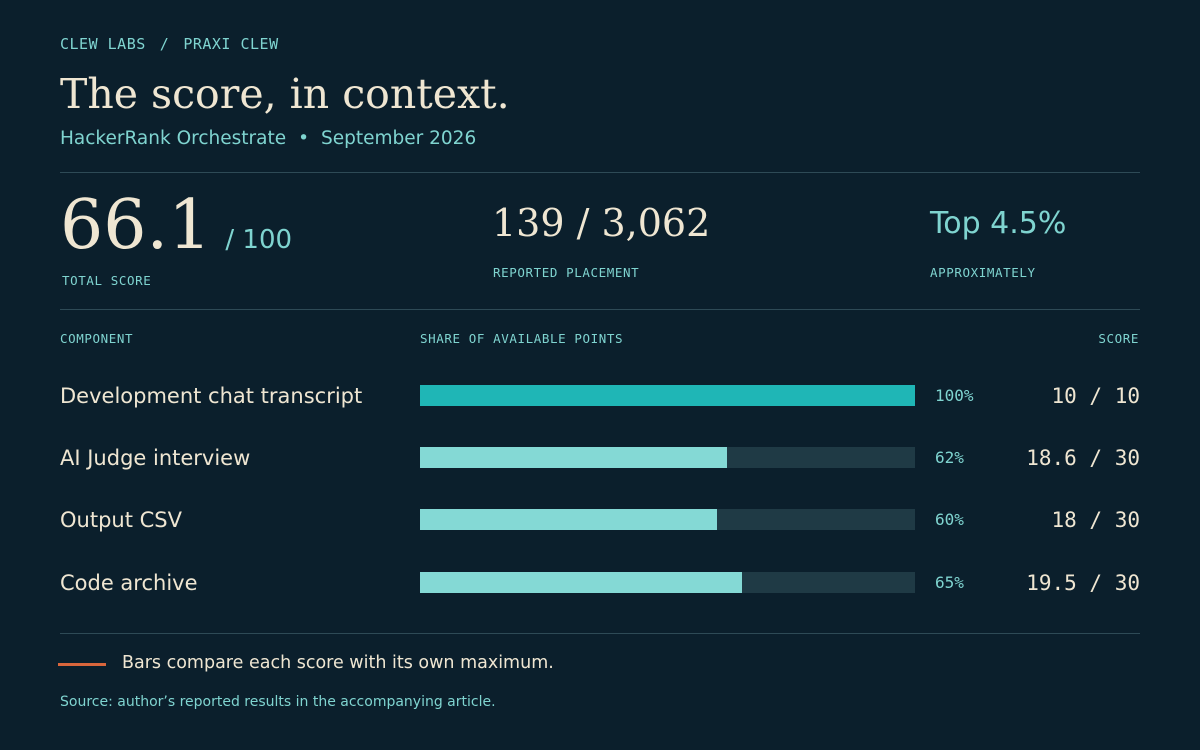  I want to click on page-title: The score, in context., so click(285, 94).